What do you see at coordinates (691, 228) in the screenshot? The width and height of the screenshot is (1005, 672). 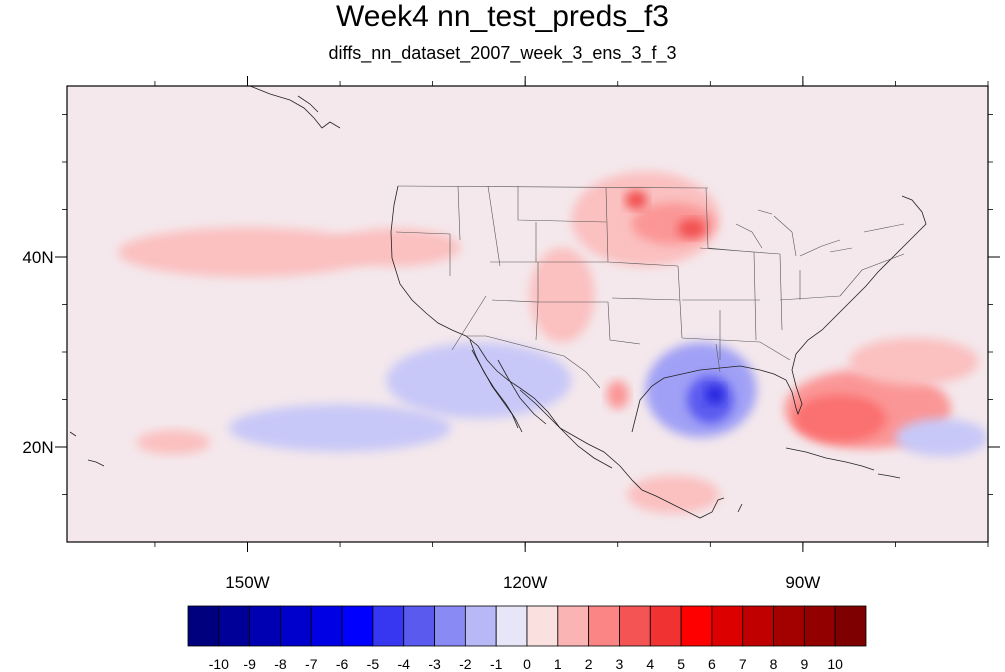 I see `plains-positive-peak` at bounding box center [691, 228].